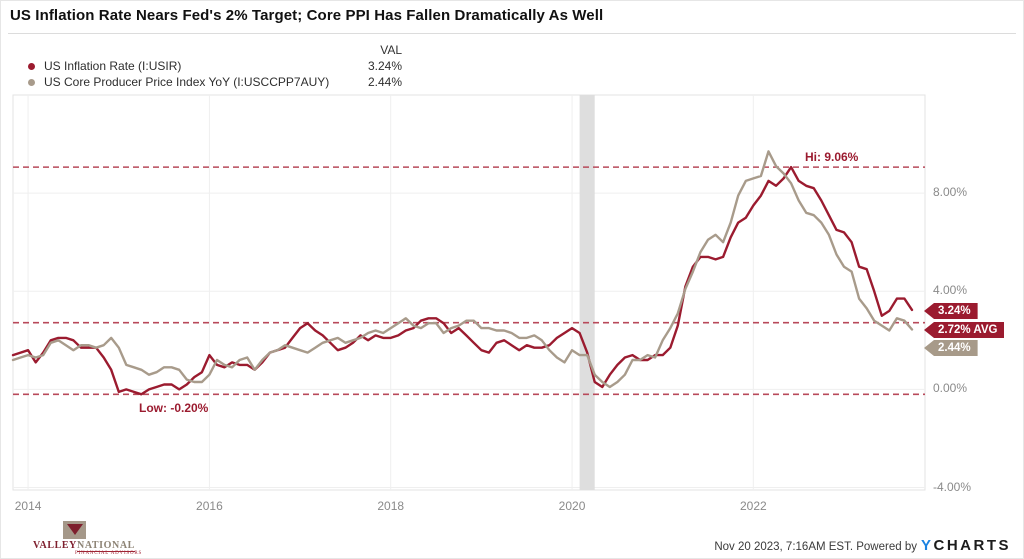  I want to click on brand-tagline: FINANCIAL ADVISORS, so click(109, 553).